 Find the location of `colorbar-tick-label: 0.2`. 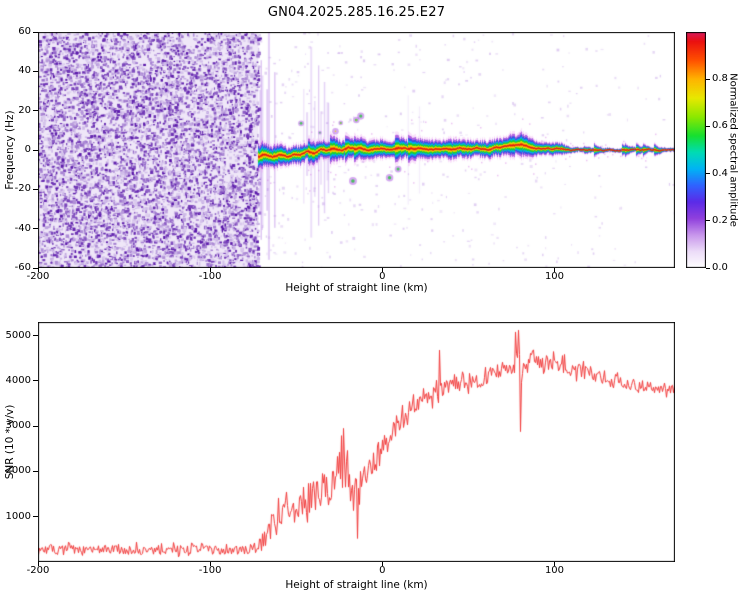

colorbar-tick-label: 0.2 is located at coordinates (720, 220).